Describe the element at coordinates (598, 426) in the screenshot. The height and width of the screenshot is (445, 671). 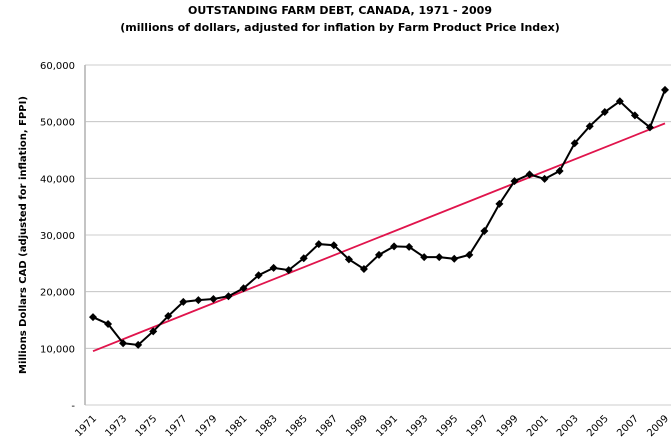
I see `x-tick-label: 2005` at that location.